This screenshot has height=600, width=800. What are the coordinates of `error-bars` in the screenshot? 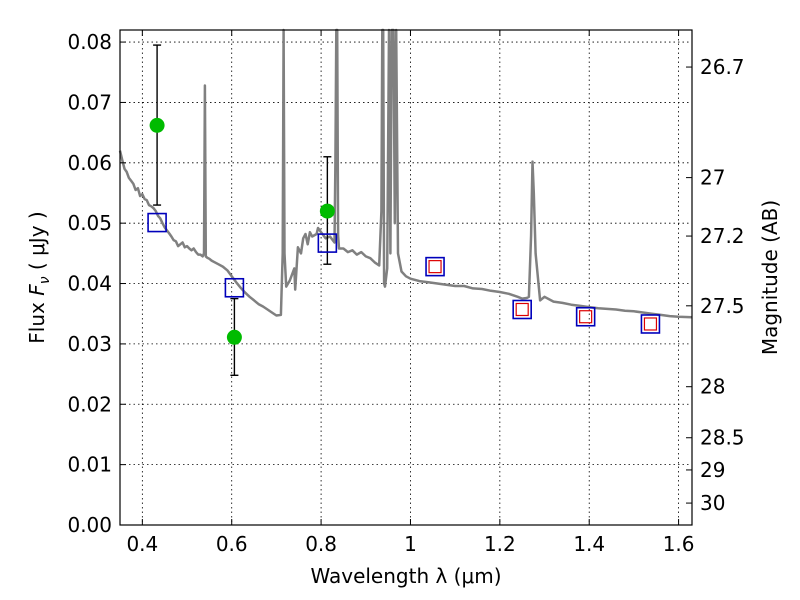 It's located at (242, 210).